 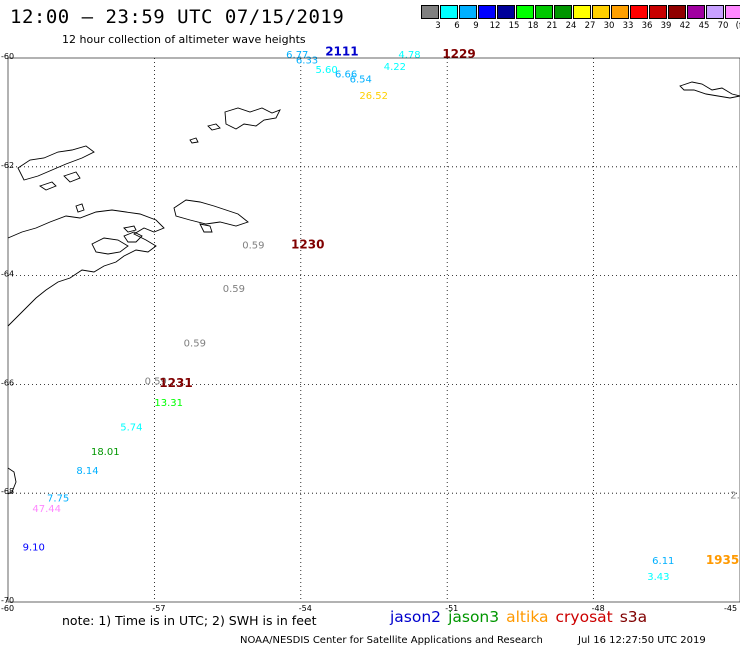 I want to click on antarctic-peninsula, so click(x=86, y=268).